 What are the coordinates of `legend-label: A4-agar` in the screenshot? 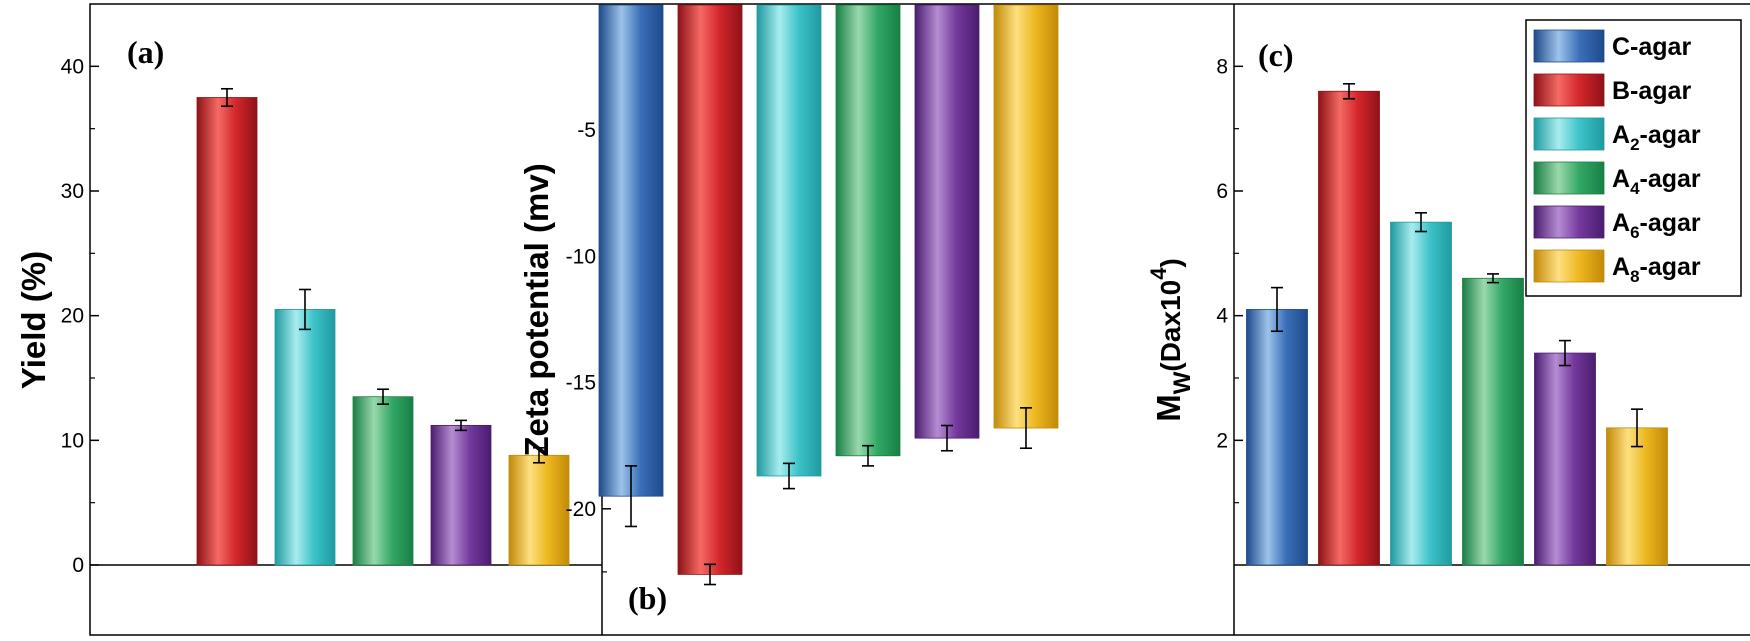 It's located at (1656, 181).